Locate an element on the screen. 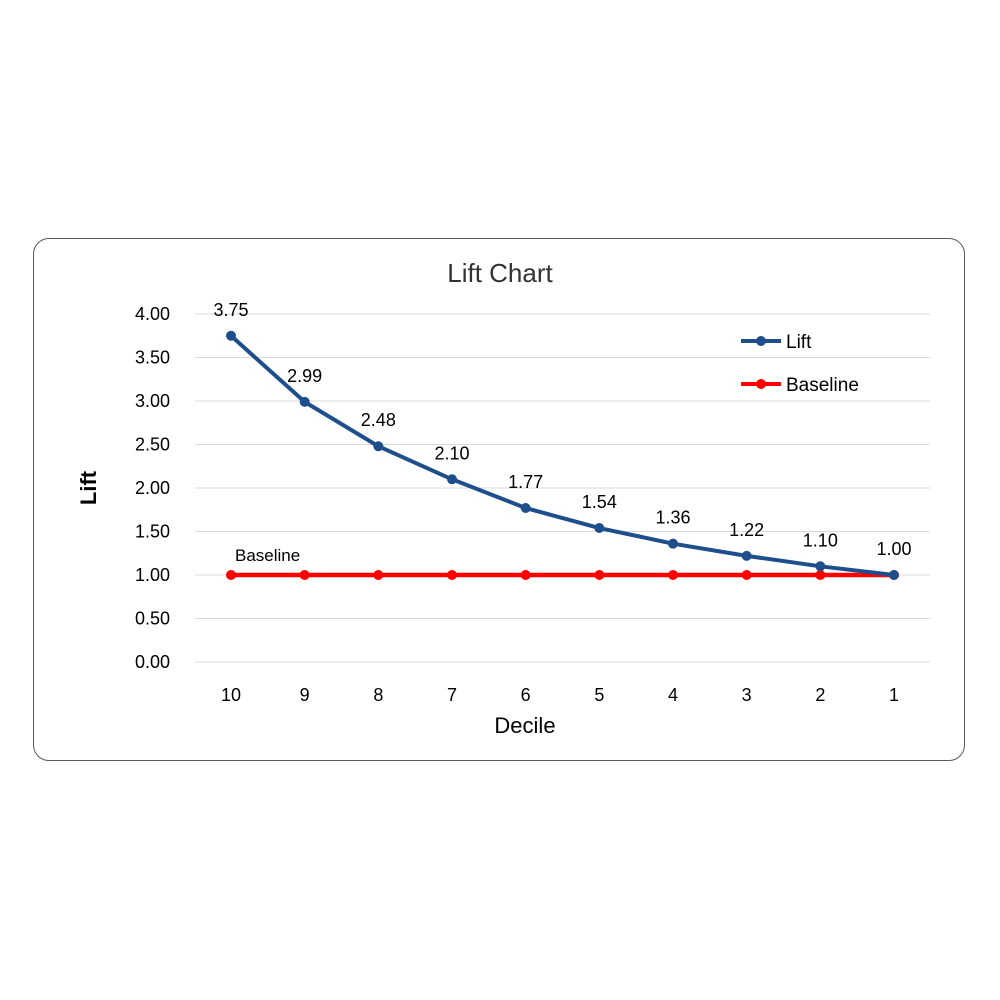 The image size is (1000, 1000). x-tick-labels: 10 9 8 7 6 5 4 3 2 1 is located at coordinates (560, 695).